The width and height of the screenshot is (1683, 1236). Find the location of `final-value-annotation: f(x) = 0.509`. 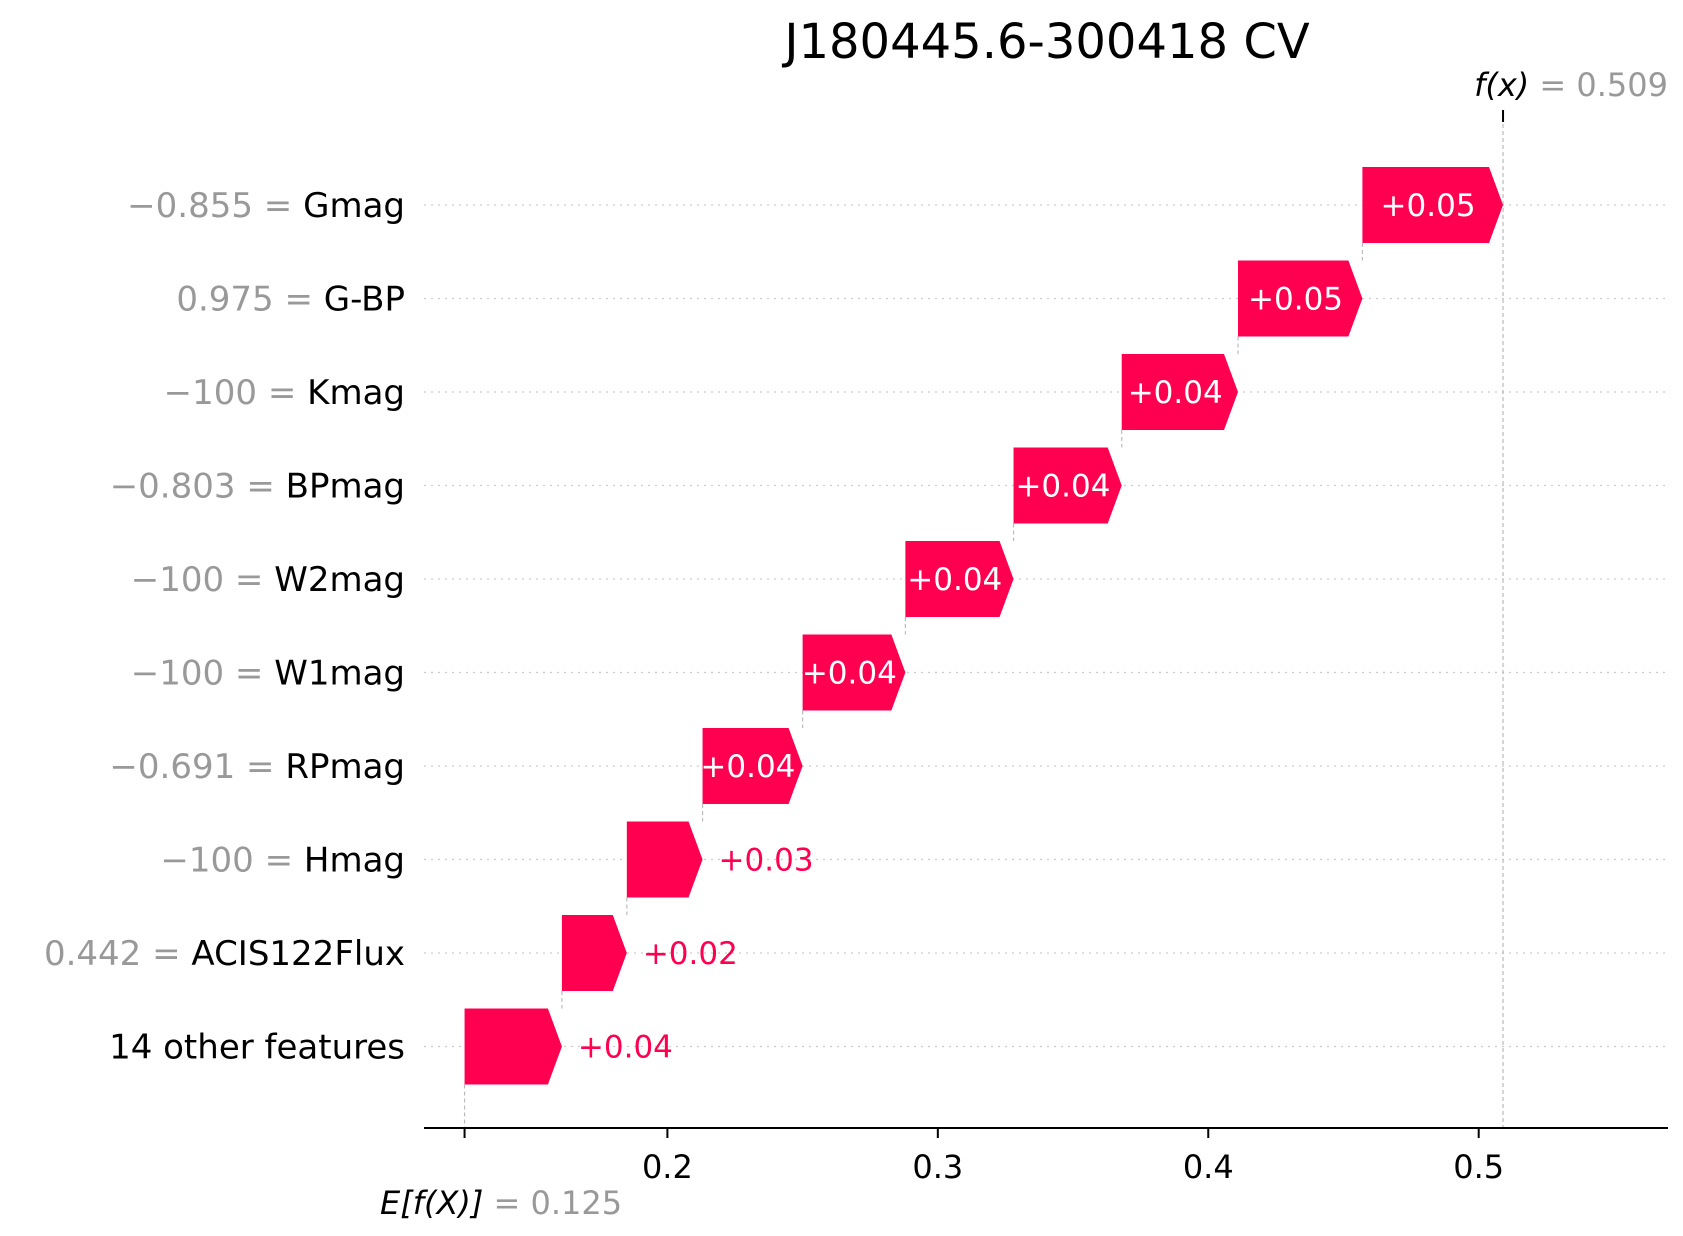

final-value-annotation: f(x) = 0.509 is located at coordinates (1571, 85).